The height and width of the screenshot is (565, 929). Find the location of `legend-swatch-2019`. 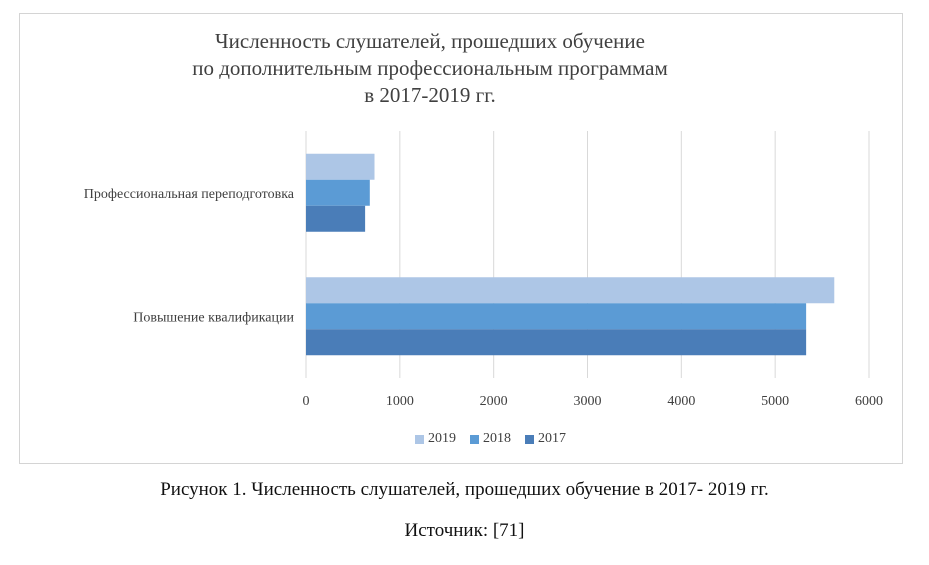

legend-swatch-2019 is located at coordinates (419, 439).